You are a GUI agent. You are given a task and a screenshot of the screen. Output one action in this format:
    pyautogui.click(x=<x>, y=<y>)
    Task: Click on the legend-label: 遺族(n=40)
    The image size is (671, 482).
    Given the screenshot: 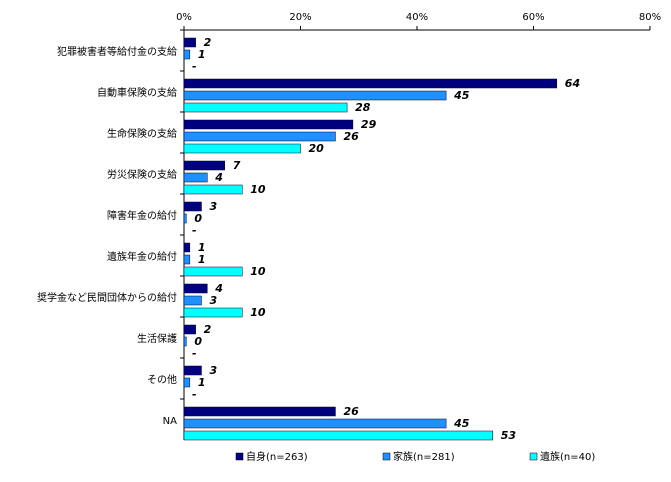 What is the action you would take?
    pyautogui.click(x=567, y=456)
    